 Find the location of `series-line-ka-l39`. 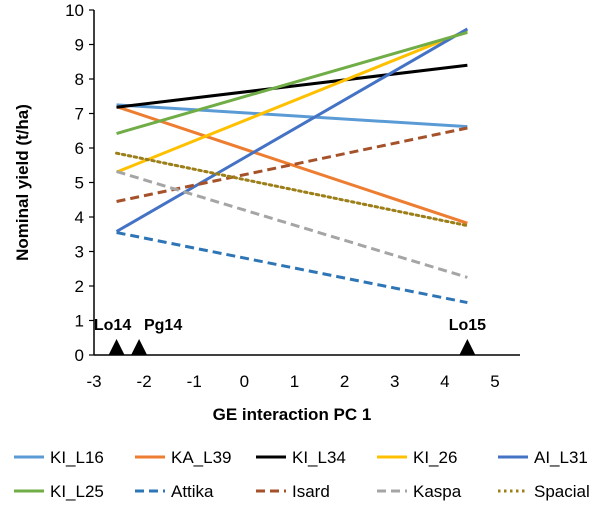

series-line-ka-l39 is located at coordinates (292, 165).